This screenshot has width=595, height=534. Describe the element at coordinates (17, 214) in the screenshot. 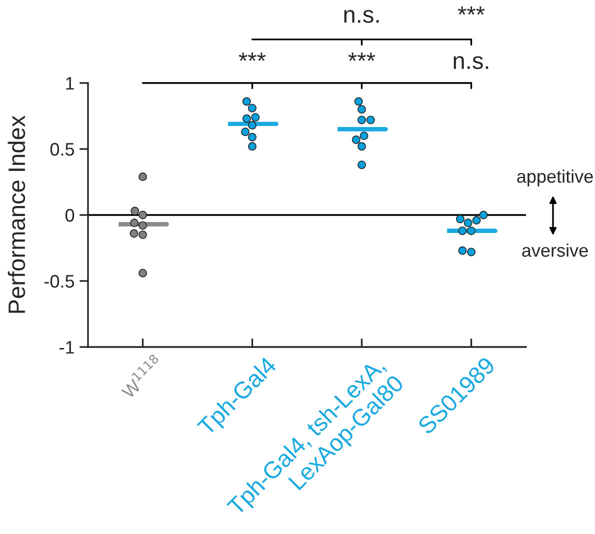

I see `y-axis-title: Performance Index` at that location.